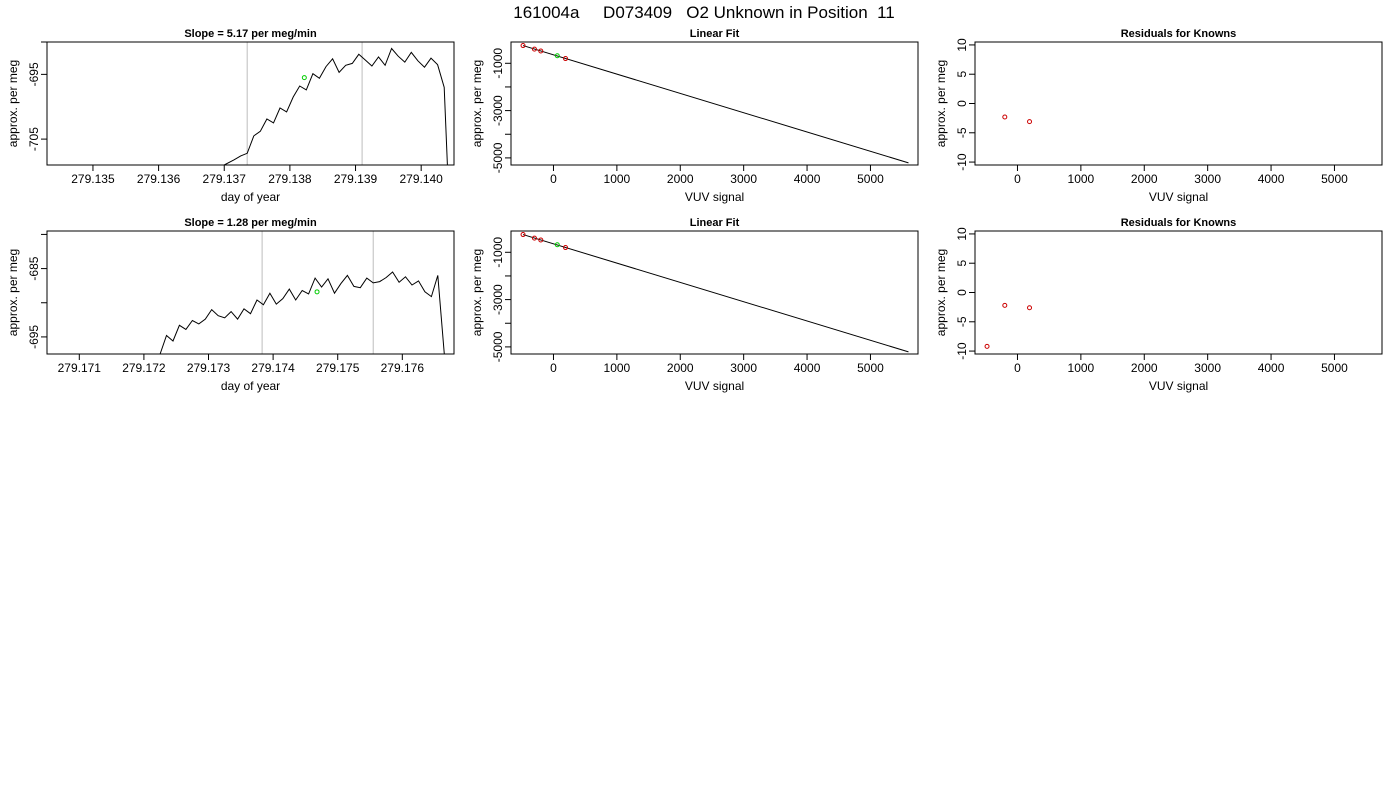 The image size is (1400, 800). I want to click on x-tick-label: 279.135, so click(93, 179).